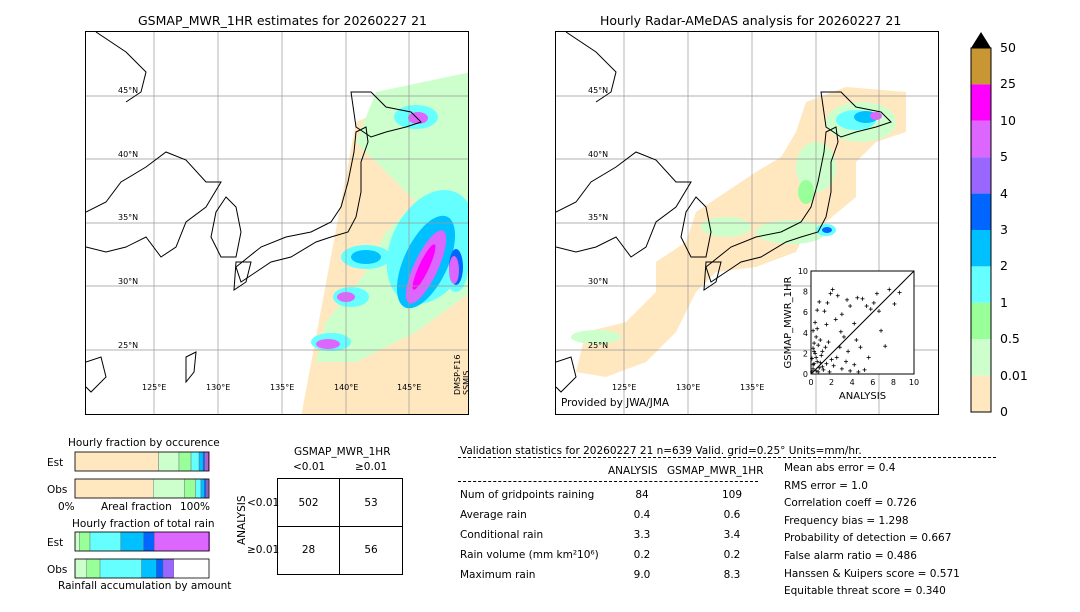 Image resolution: width=1080 pixels, height=612 pixels. I want to click on colorbar-tick-label: 4, so click(1004, 193).